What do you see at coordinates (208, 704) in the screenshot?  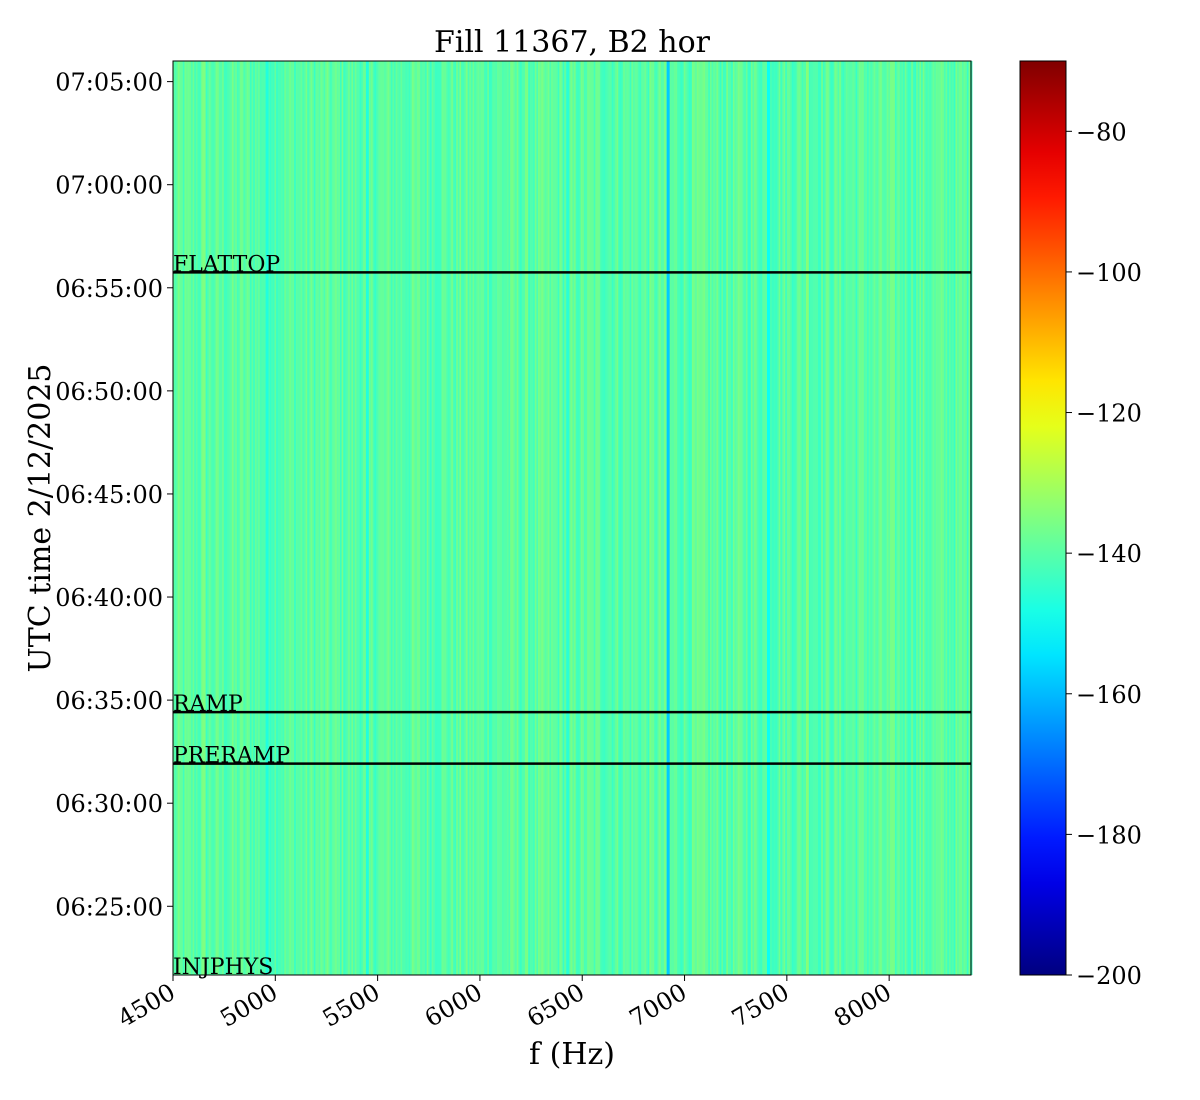 I see `event-label: RAMP` at bounding box center [208, 704].